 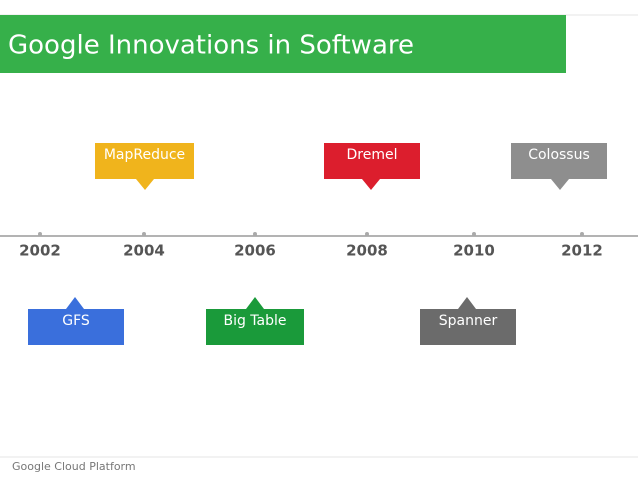 What do you see at coordinates (76, 321) in the screenshot?
I see `event-label: GFS` at bounding box center [76, 321].